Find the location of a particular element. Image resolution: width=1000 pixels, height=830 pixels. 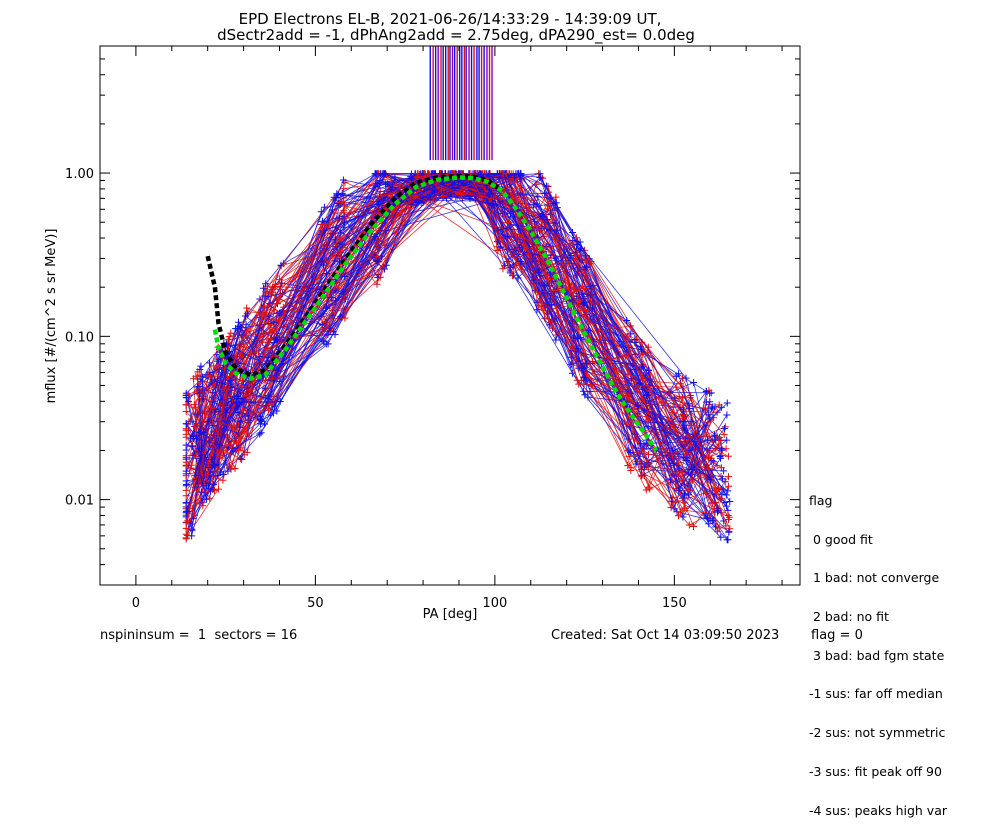

x-tick-label: 0 is located at coordinates (136, 603).